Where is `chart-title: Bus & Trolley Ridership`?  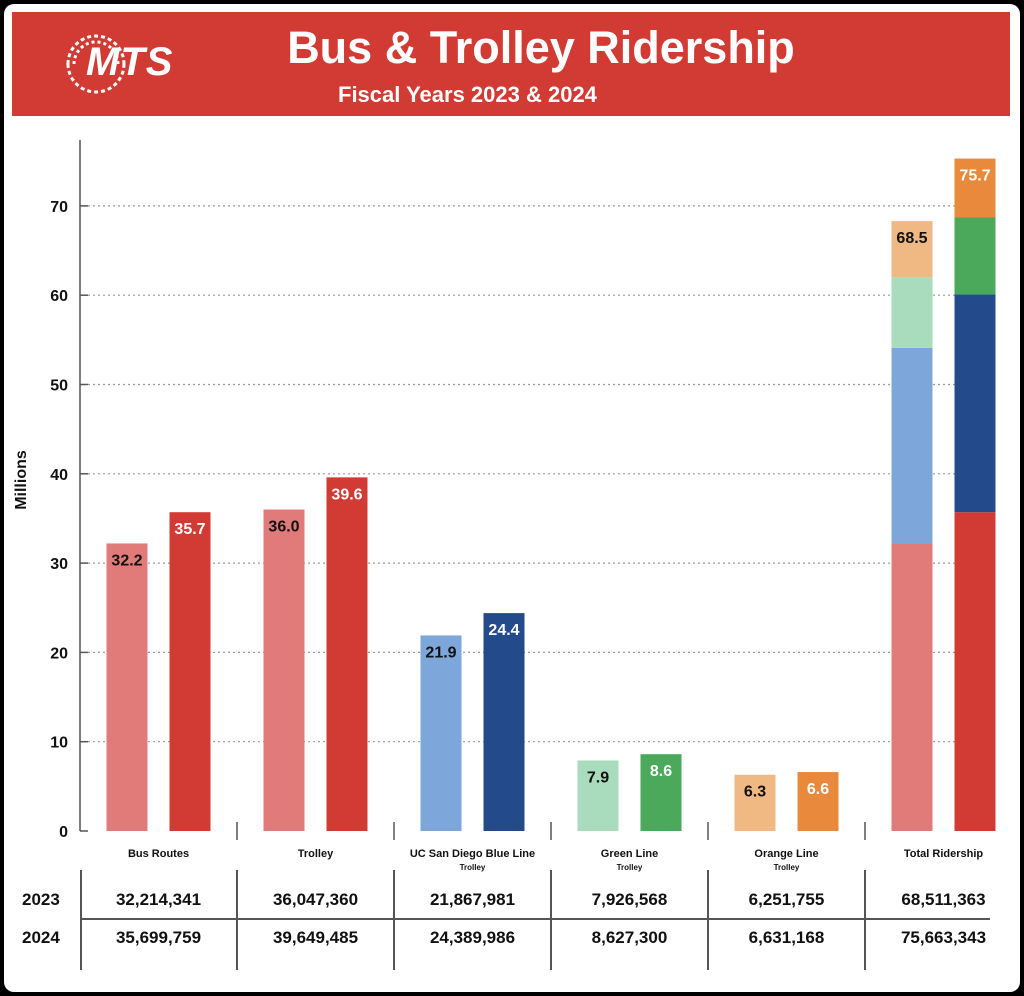 chart-title: Bus & Trolley Ridership is located at coordinates (541, 47).